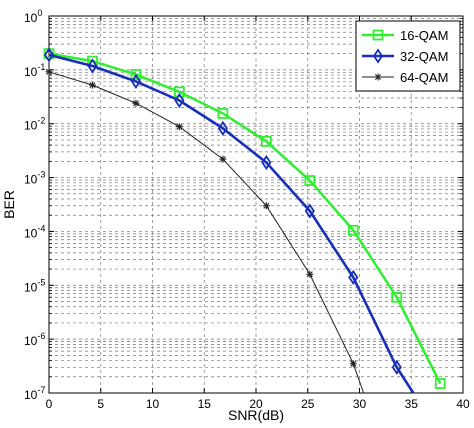  I want to click on legend-label: 16-QAM, so click(424, 35).